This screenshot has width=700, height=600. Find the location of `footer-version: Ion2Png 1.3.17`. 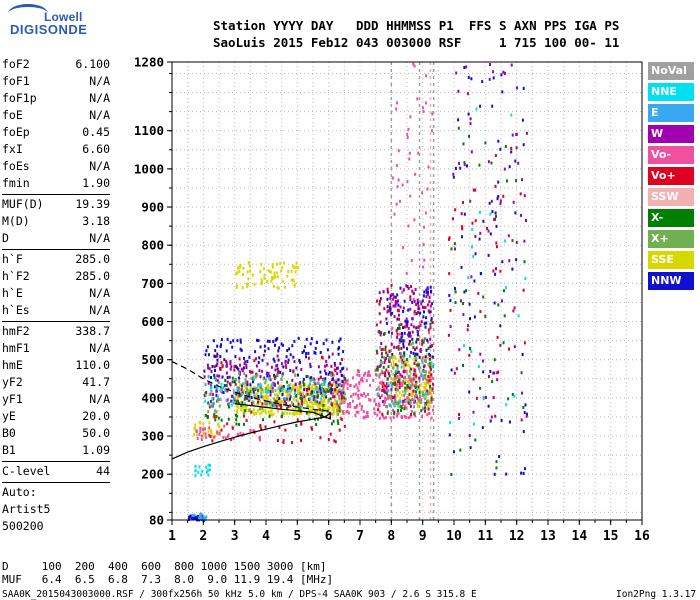

footer-version: Ion2Png 1.3.17 is located at coordinates (656, 594).